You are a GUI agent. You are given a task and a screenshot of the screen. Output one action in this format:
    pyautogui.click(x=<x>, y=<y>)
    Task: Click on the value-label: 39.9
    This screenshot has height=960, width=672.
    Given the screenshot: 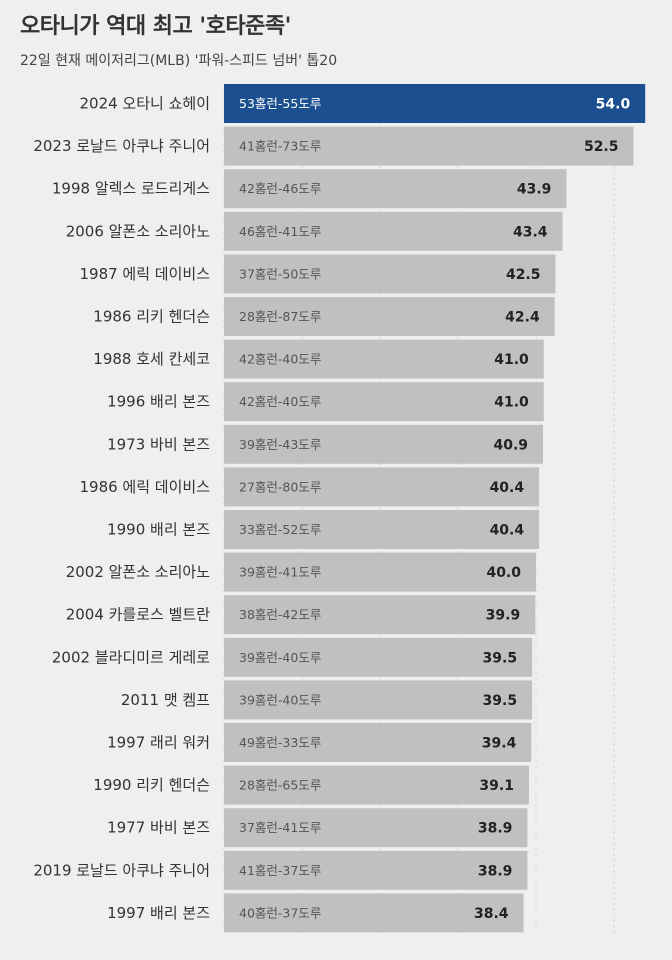 What is the action you would take?
    pyautogui.click(x=503, y=616)
    